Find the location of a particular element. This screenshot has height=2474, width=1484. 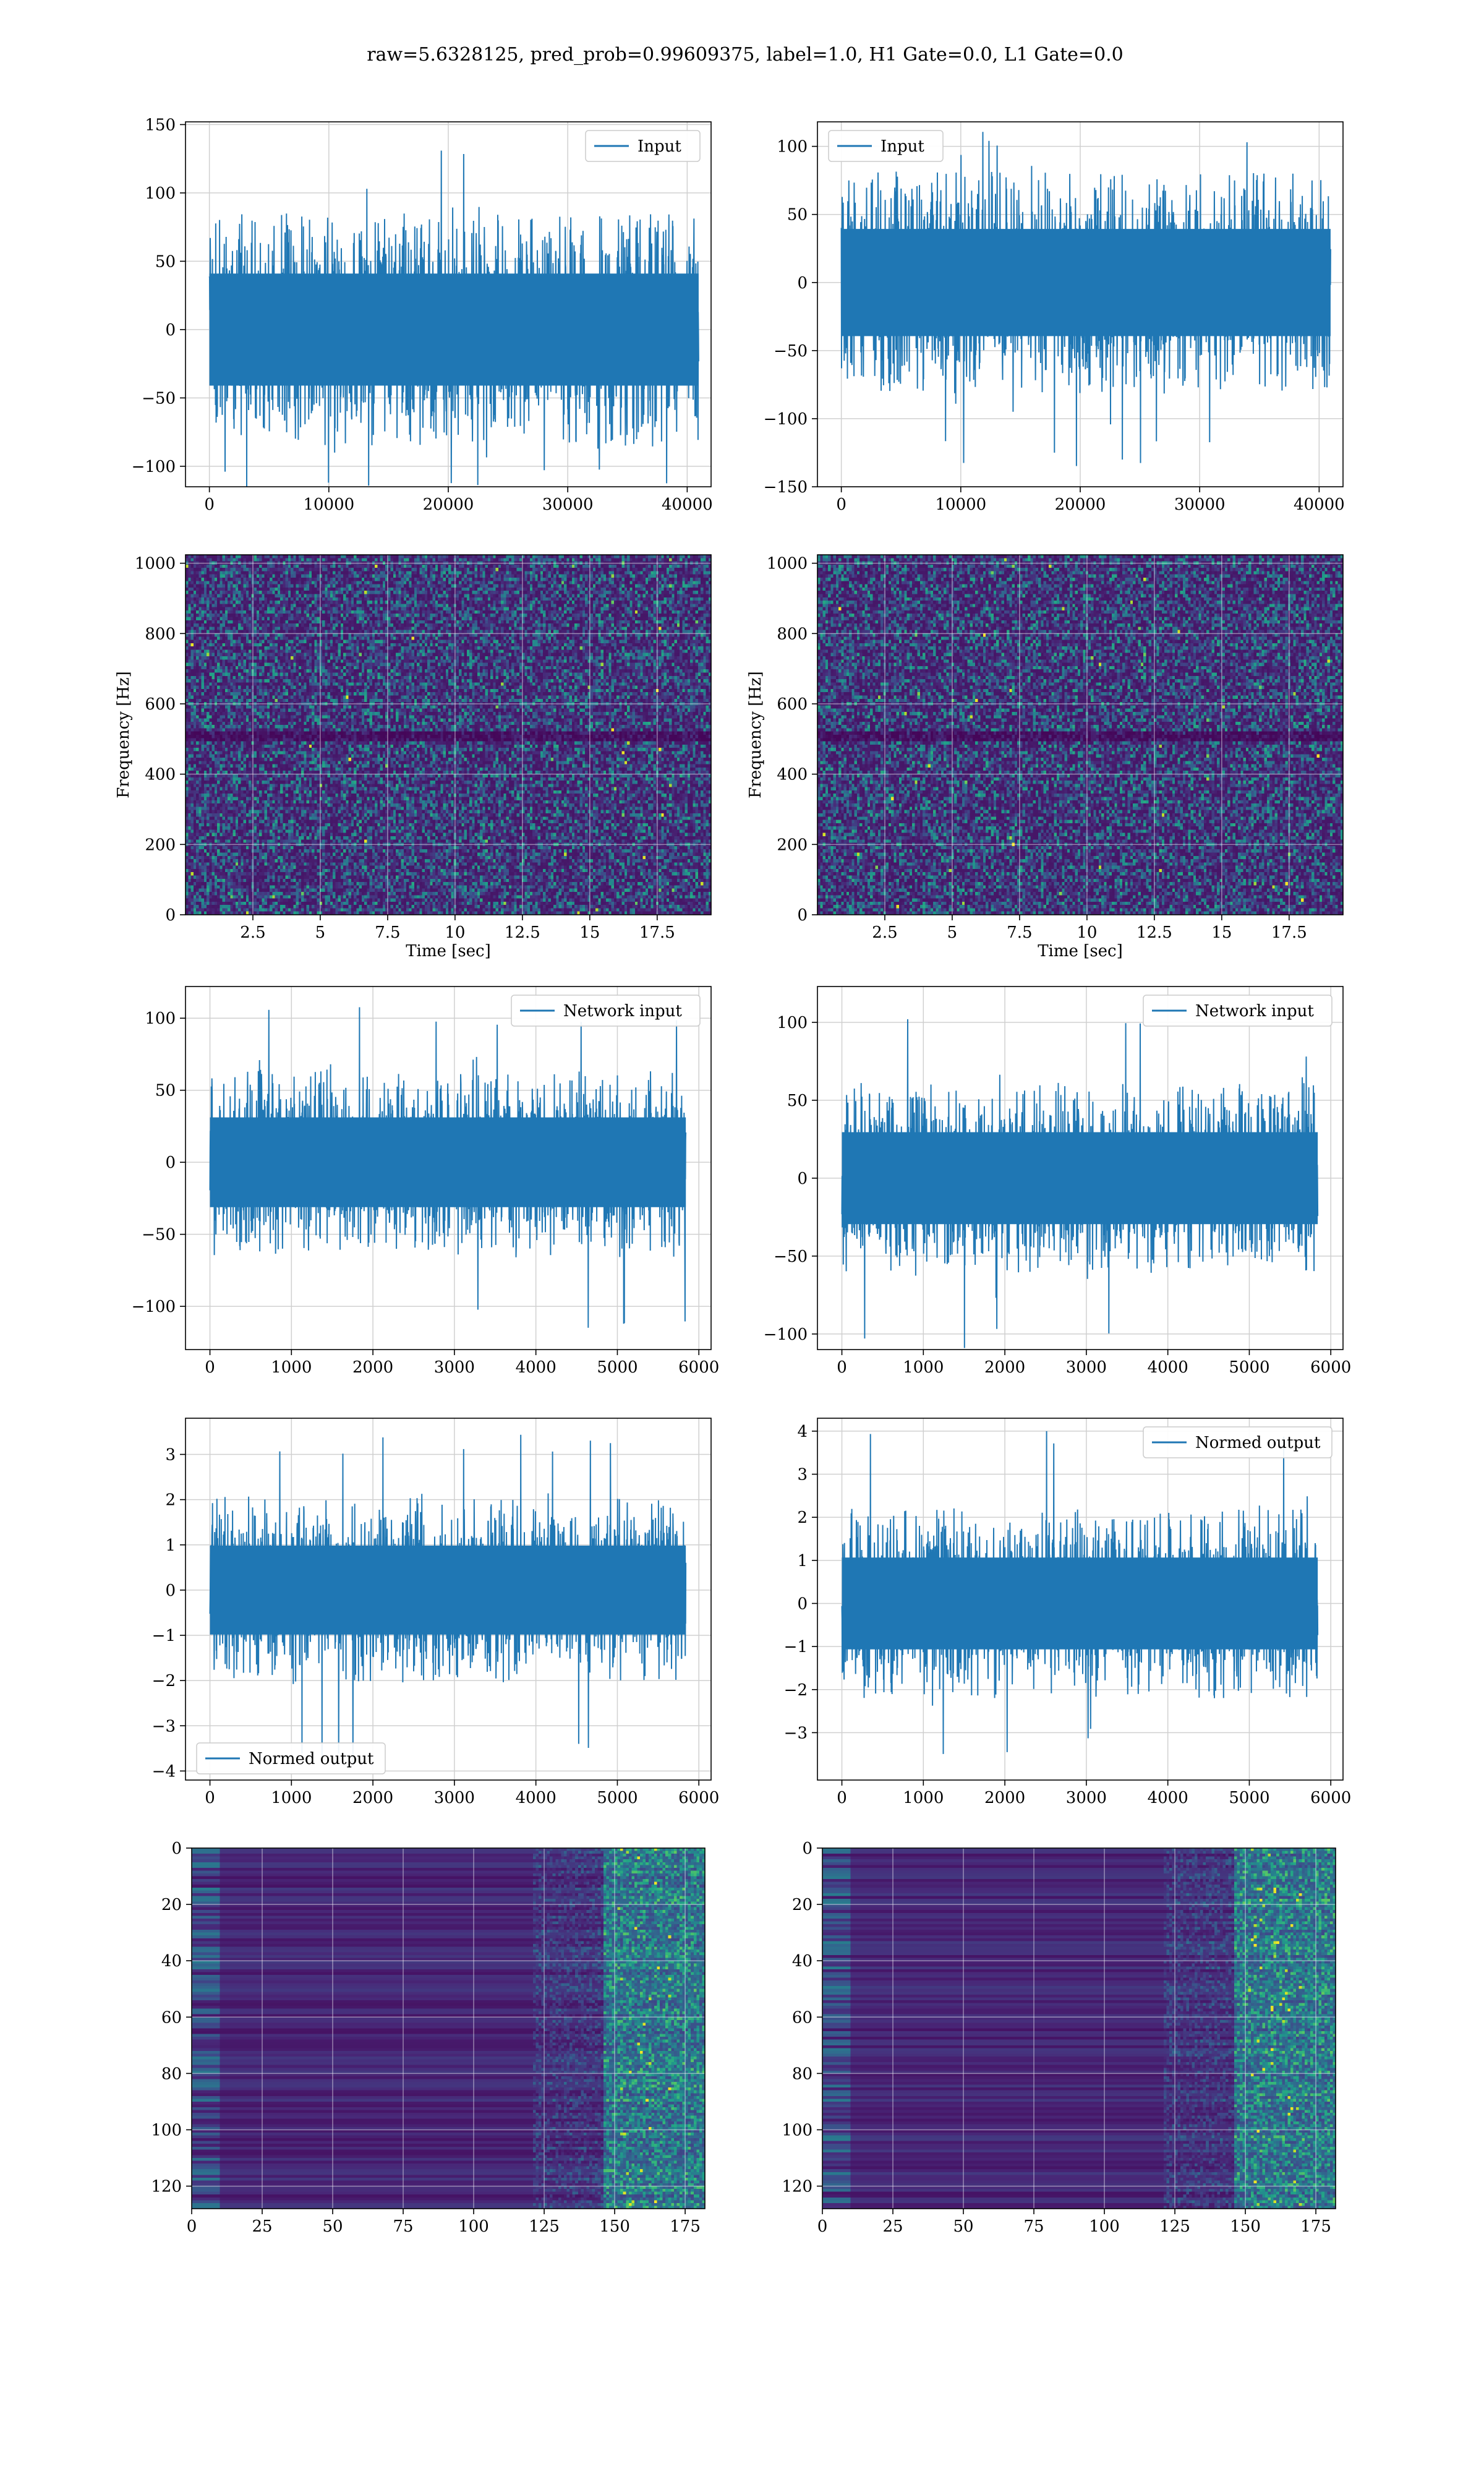

x-tick-label: 25 is located at coordinates (892, 2226).